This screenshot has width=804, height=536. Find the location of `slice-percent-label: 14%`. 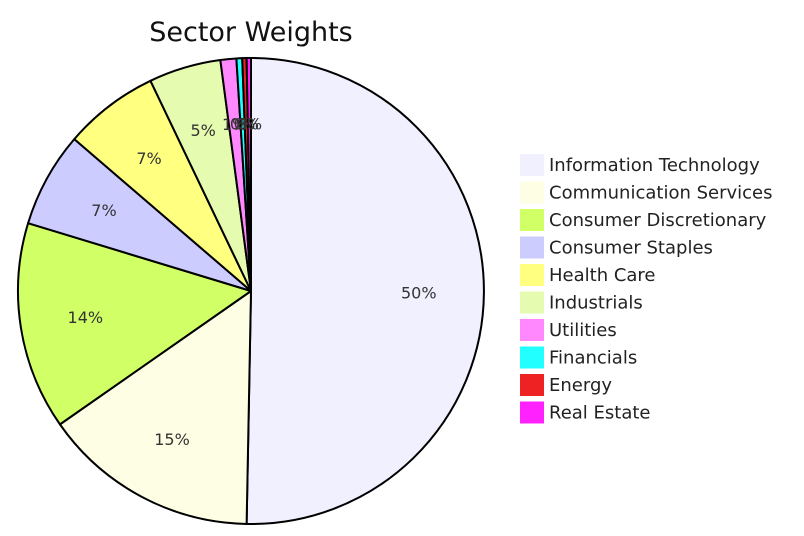

slice-percent-label: 14% is located at coordinates (86, 317).